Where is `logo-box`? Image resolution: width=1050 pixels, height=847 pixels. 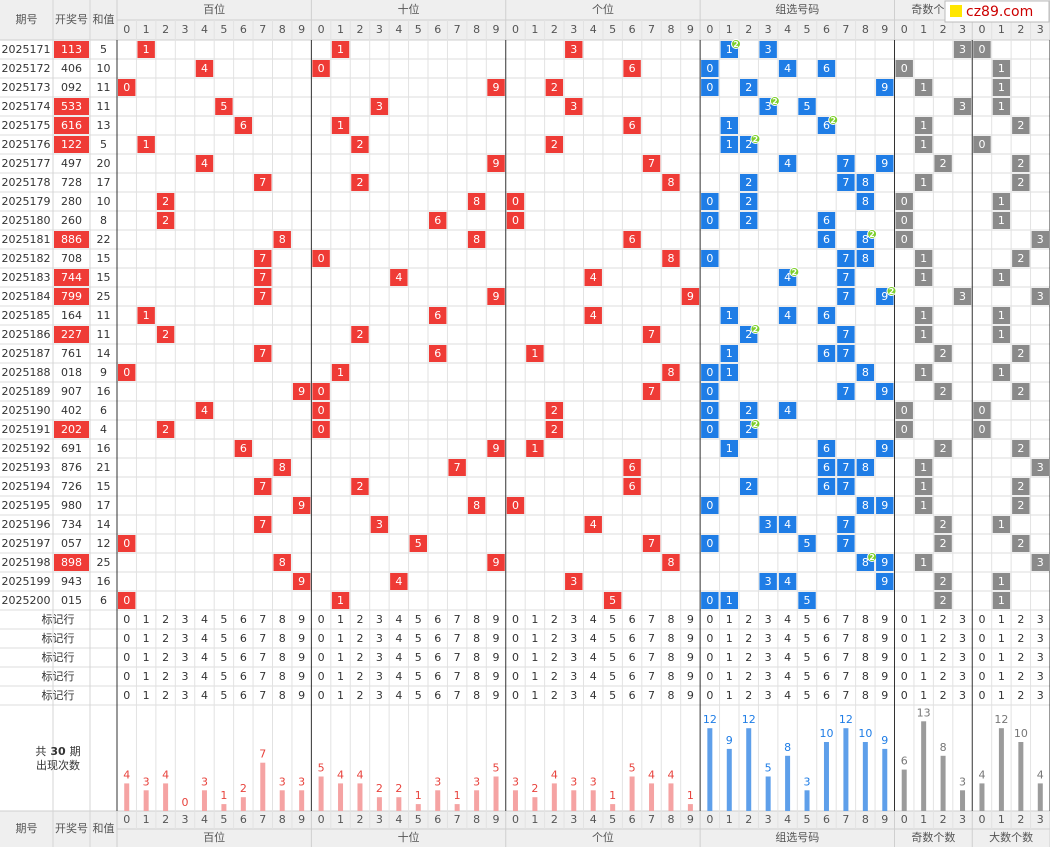
logo-box is located at coordinates (997, 11).